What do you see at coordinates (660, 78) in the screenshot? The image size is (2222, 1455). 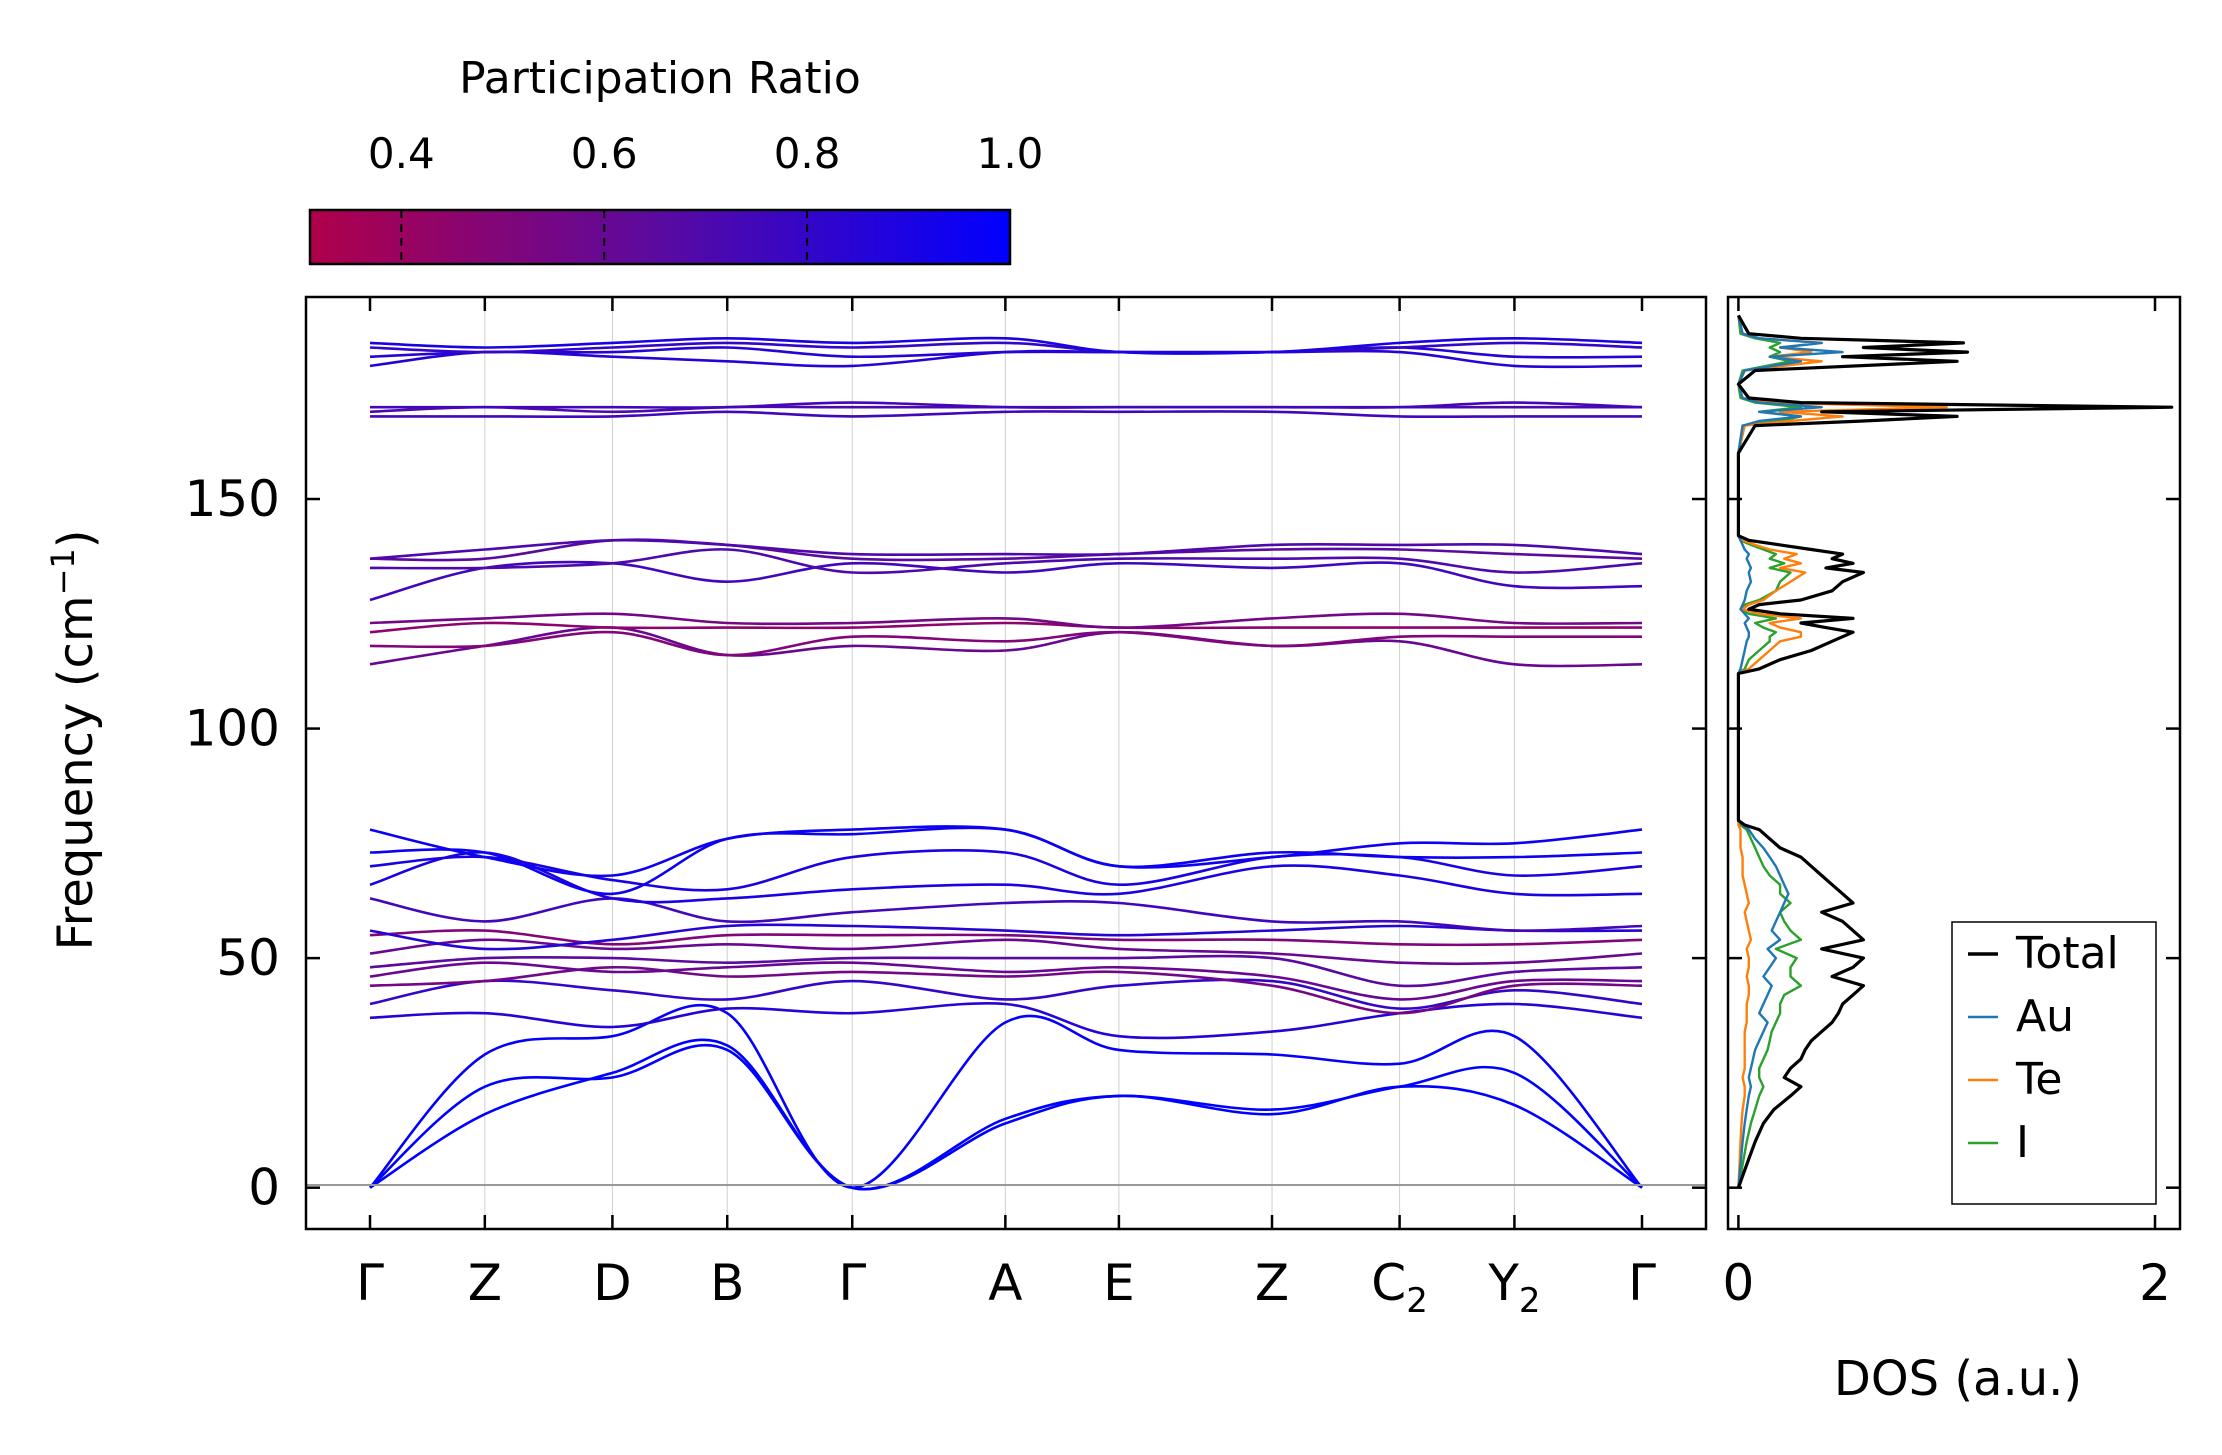 I see `colorbar-label: Participation Ratio` at bounding box center [660, 78].